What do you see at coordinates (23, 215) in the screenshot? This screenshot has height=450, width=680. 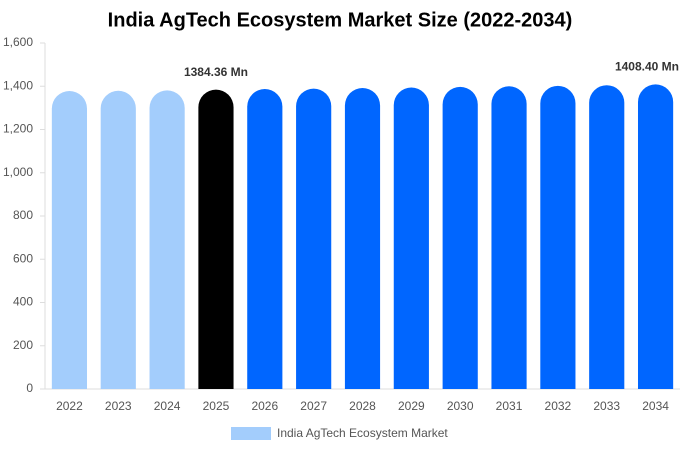 I see `y-tick-label: 800` at bounding box center [23, 215].